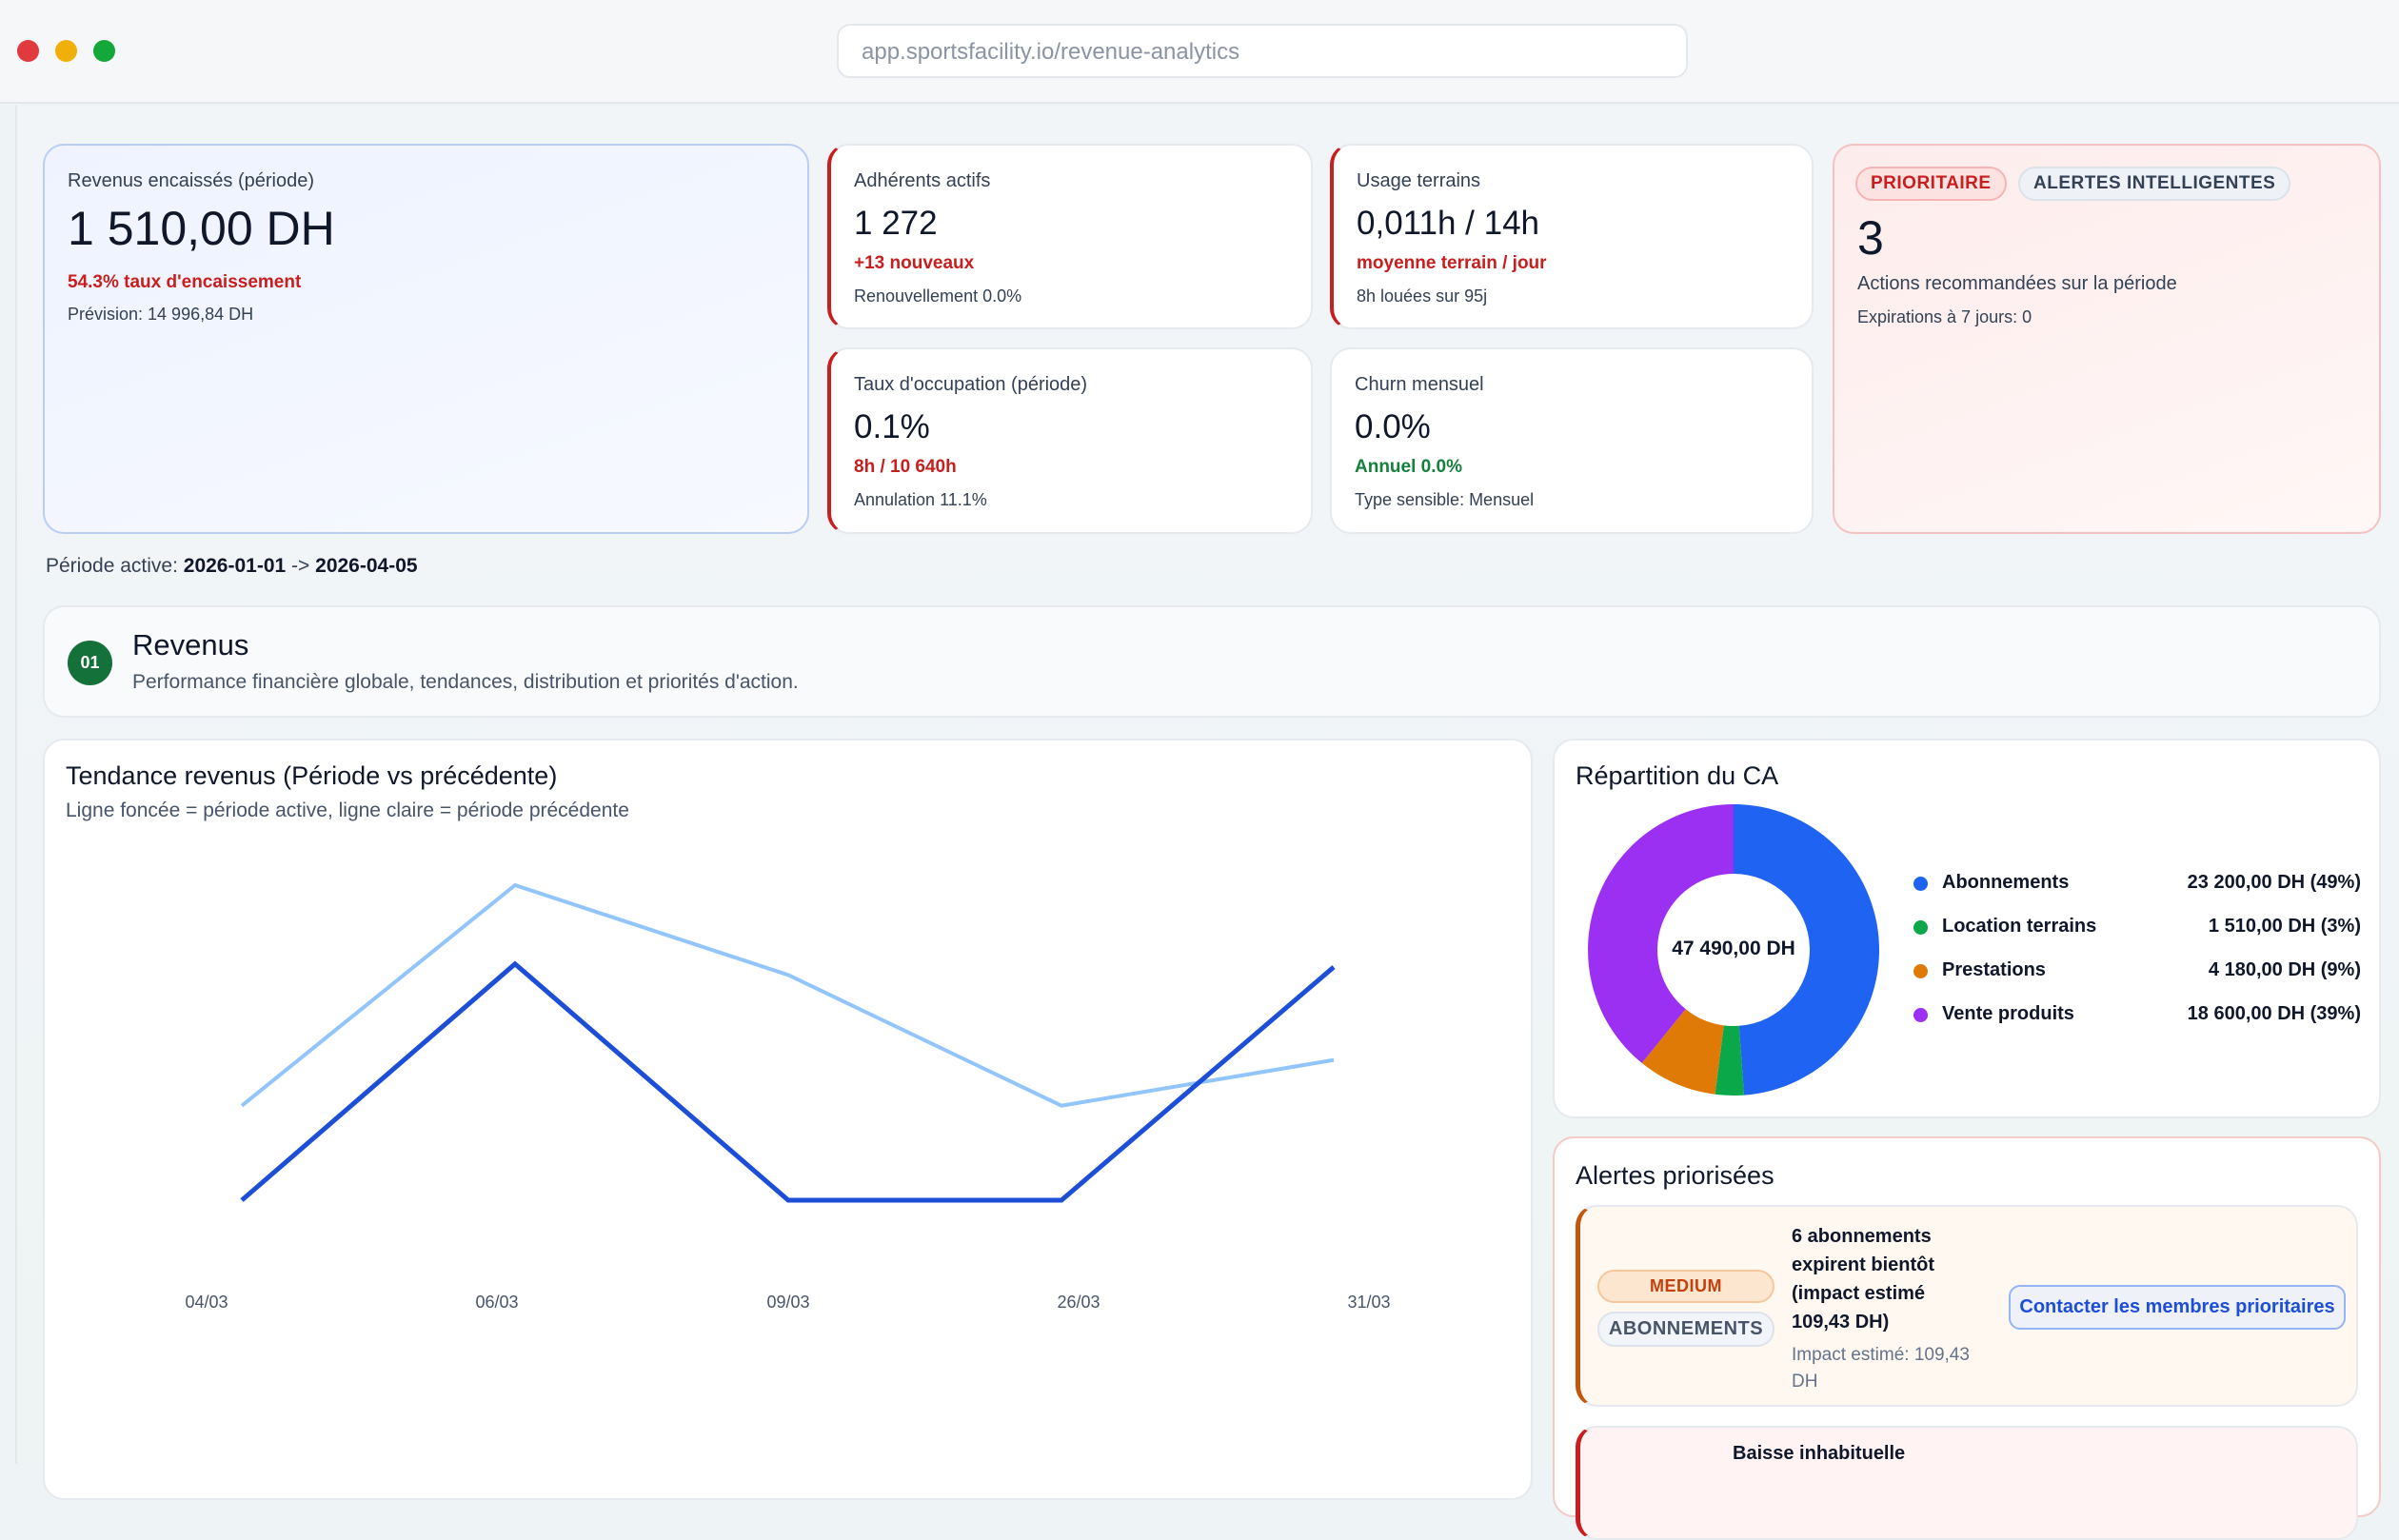 Image resolution: width=2399 pixels, height=1540 pixels. Describe the element at coordinates (1369, 1302) in the screenshot. I see `x-tick-label: 31/03` at that location.